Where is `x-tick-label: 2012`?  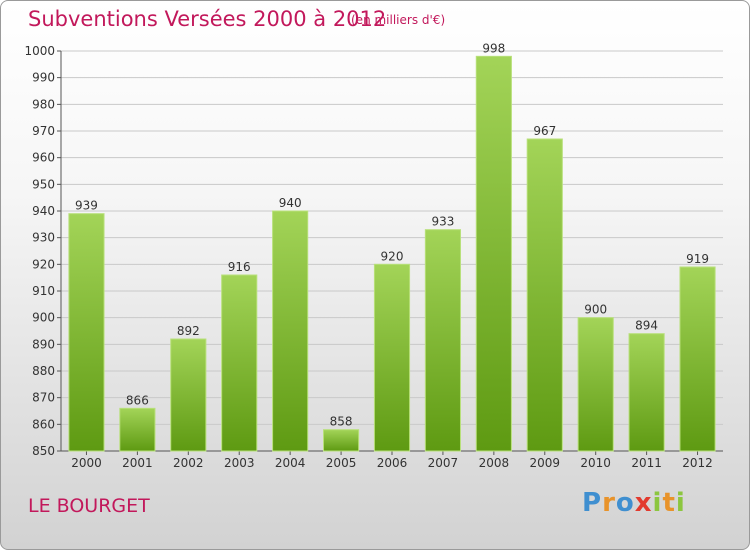 x-tick-label: 2012 is located at coordinates (697, 463).